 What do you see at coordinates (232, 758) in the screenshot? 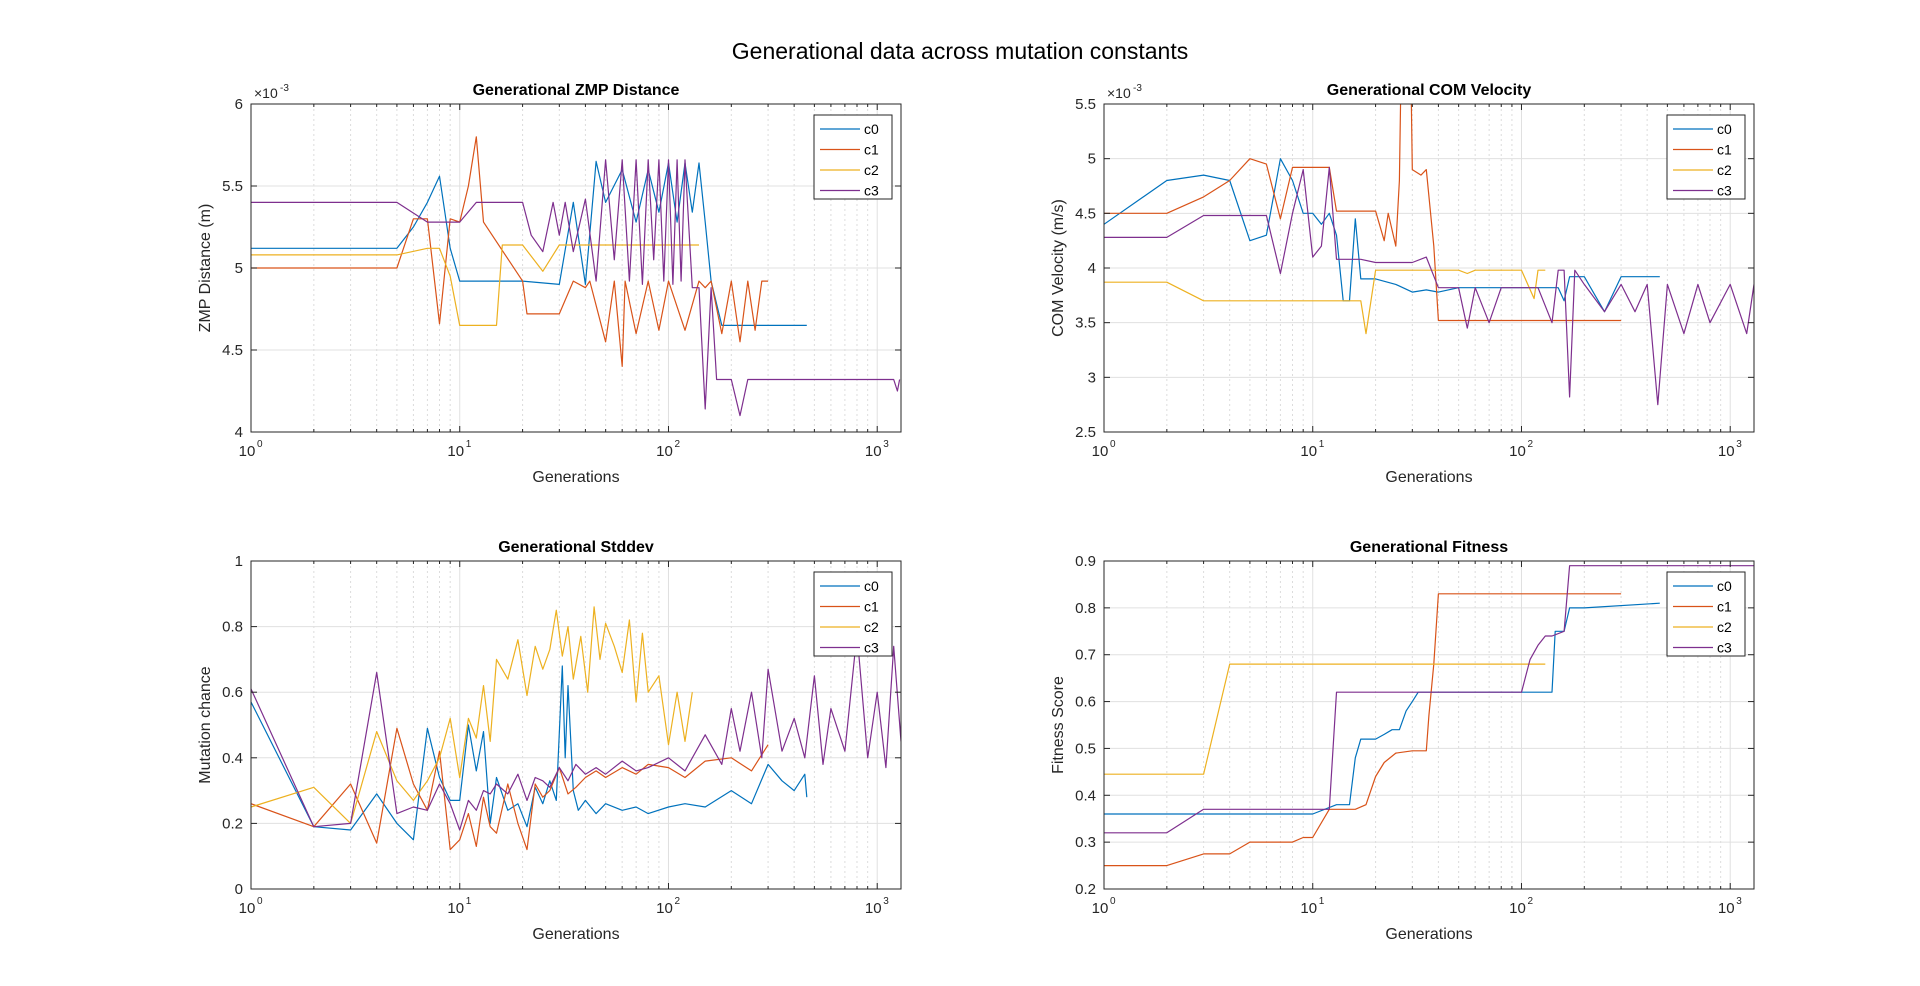
I see `y-tick-label: 0.4` at bounding box center [232, 758].